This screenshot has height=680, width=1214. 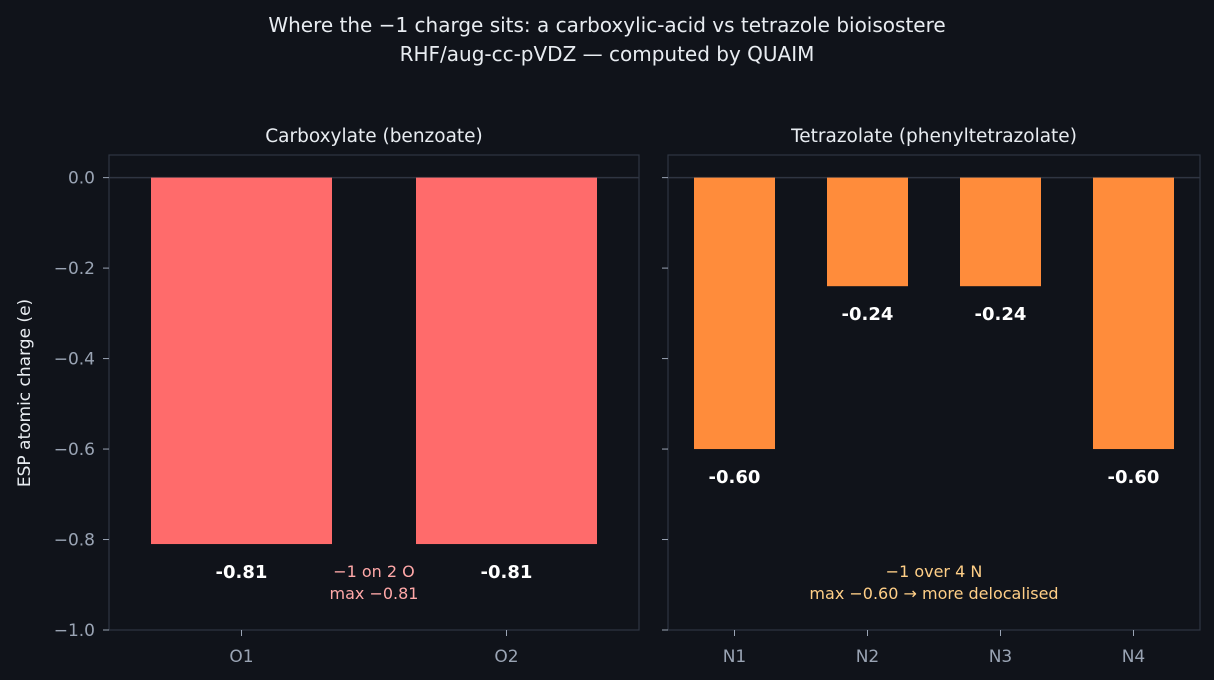 What do you see at coordinates (74, 269) in the screenshot?
I see `y-tick-label: −0.2` at bounding box center [74, 269].